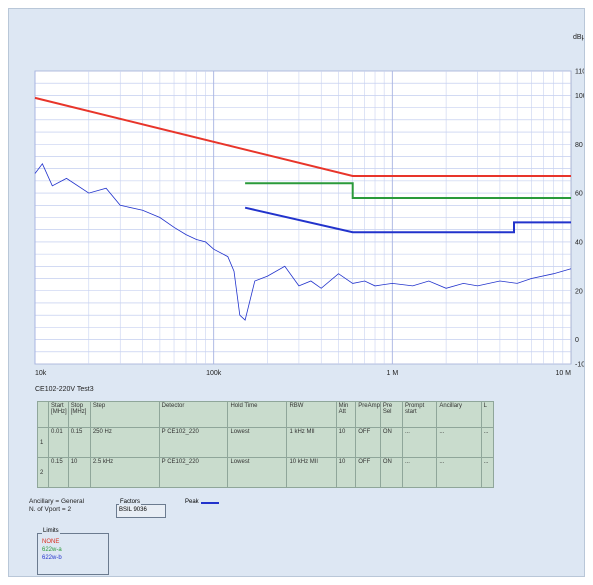 This screenshot has height=585, width=593. What do you see at coordinates (392, 373) in the screenshot?
I see `x-tick-label: 1 M` at bounding box center [392, 373].